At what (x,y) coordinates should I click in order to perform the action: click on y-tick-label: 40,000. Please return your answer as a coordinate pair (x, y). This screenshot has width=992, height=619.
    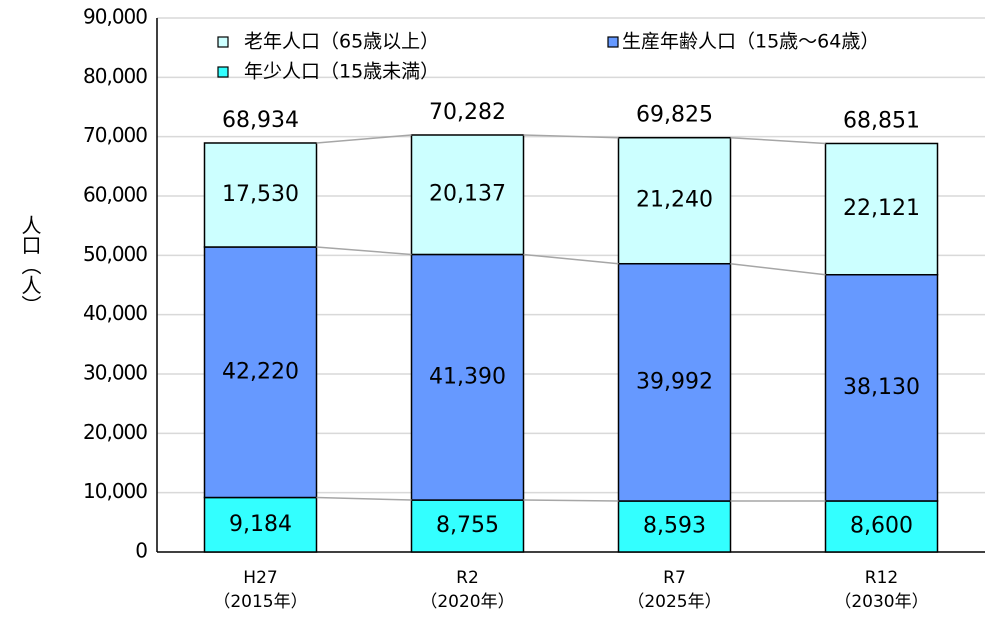
    Looking at the image, I should click on (115, 313).